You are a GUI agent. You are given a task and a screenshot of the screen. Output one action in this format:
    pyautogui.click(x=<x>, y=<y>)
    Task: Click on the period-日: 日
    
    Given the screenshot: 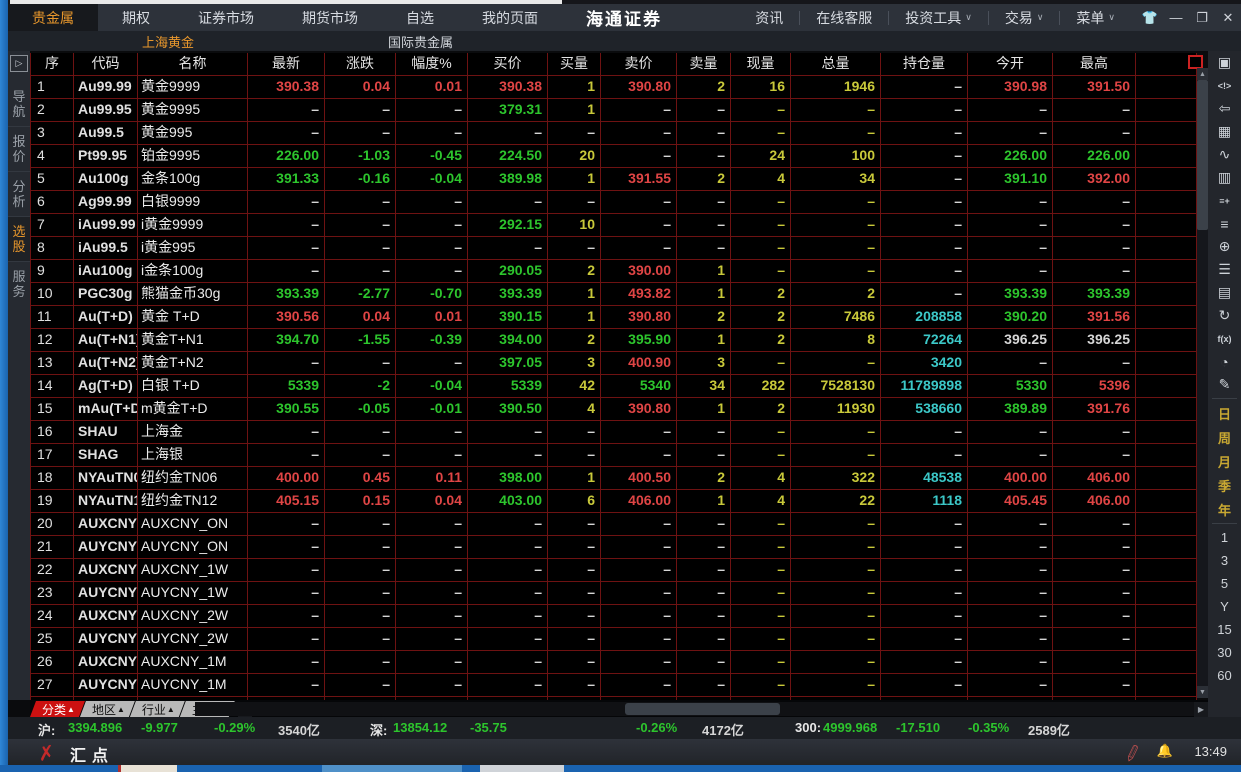 What is the action you would take?
    pyautogui.click(x=1224, y=414)
    